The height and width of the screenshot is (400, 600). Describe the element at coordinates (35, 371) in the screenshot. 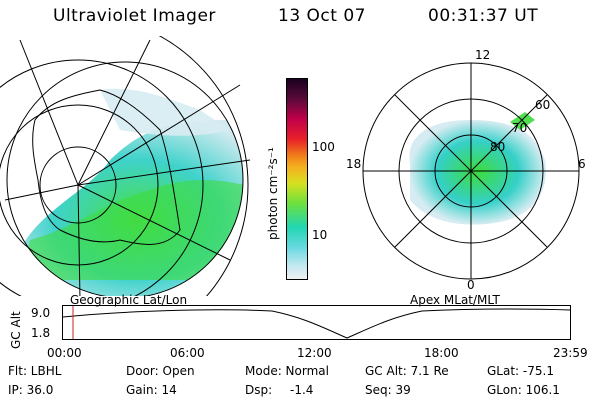

I see `filter-status: Flt: LBHL` at that location.